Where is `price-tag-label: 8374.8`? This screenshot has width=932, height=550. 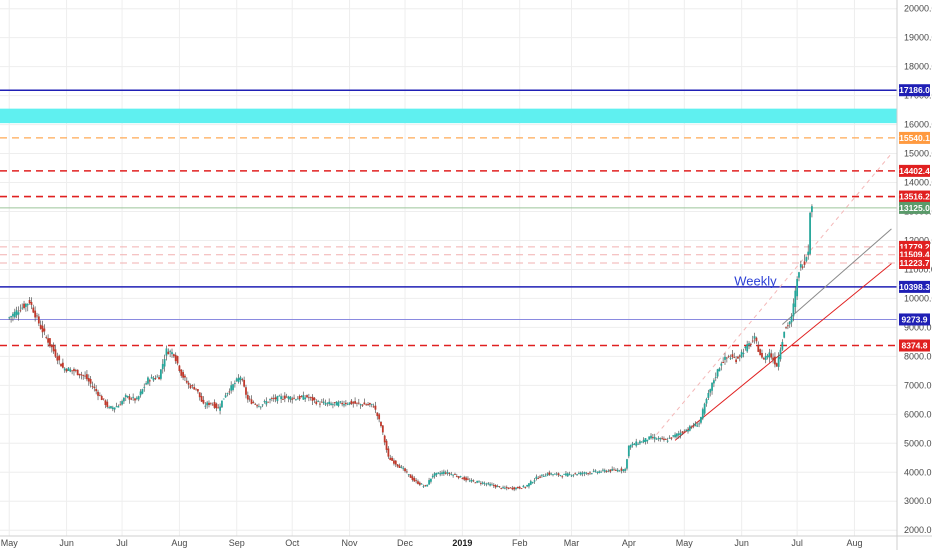 price-tag-label: 8374.8 is located at coordinates (915, 346).